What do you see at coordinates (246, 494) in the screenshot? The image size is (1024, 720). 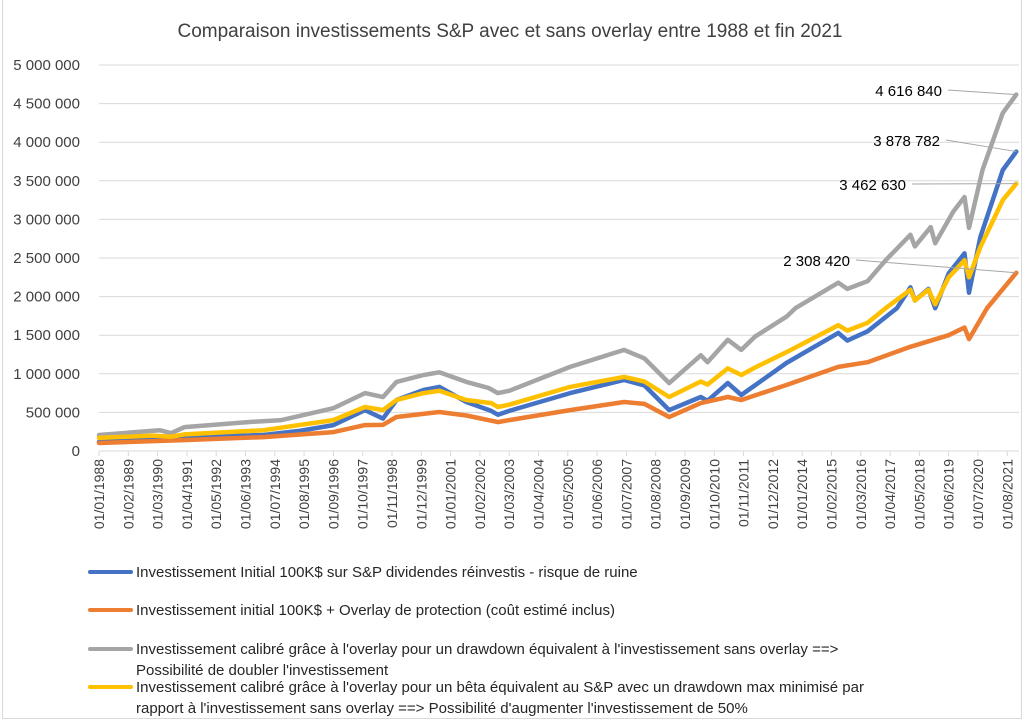 I see `x-tick-label: 01/06/1993` at bounding box center [246, 494].